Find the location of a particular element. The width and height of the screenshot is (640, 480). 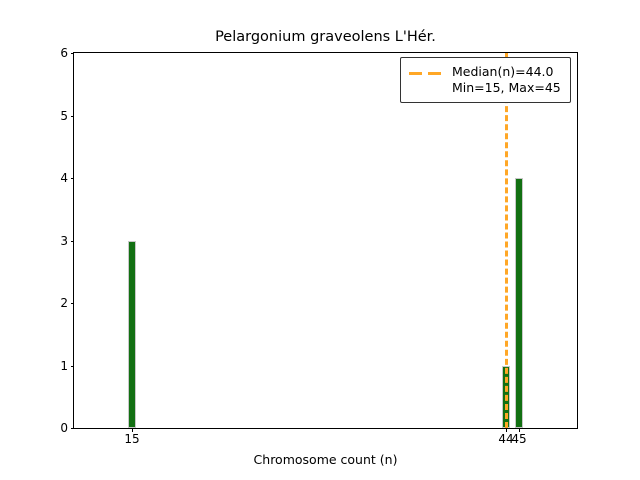

y-tick-label: 2 is located at coordinates (64, 303).